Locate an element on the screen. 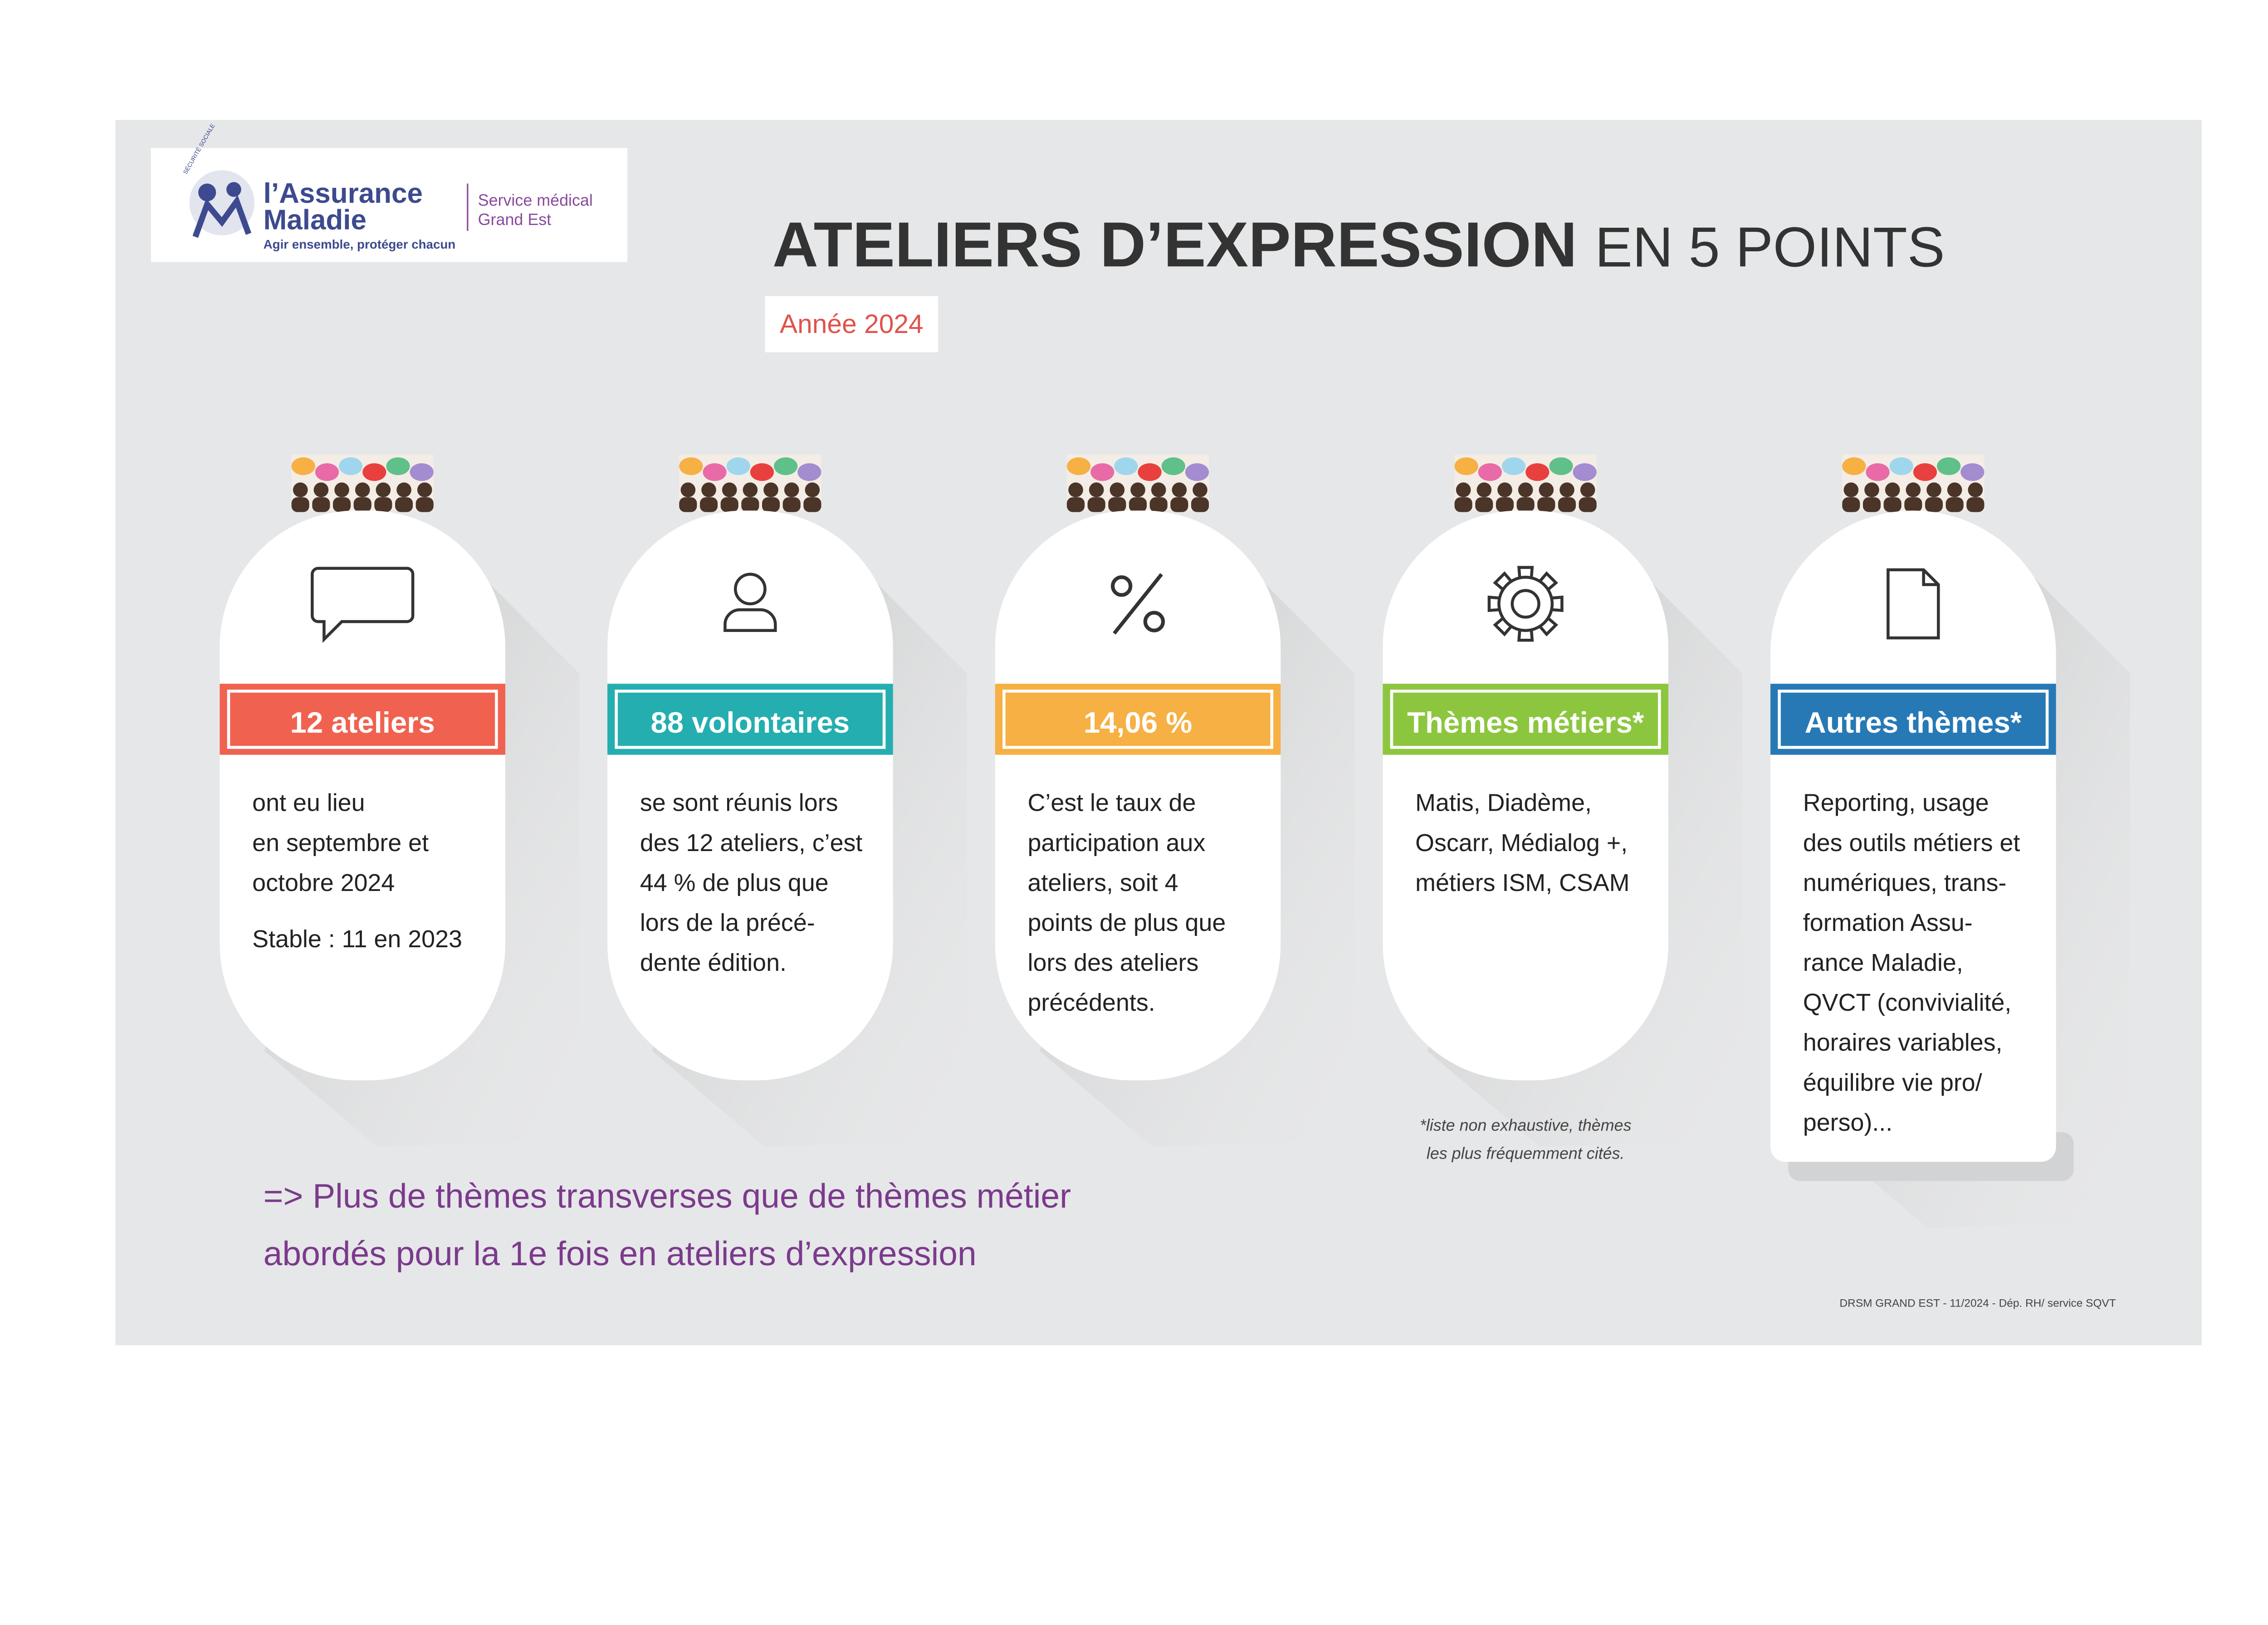 The image size is (2268, 1625). card-text: horaires variables, is located at coordinates (1903, 1042).